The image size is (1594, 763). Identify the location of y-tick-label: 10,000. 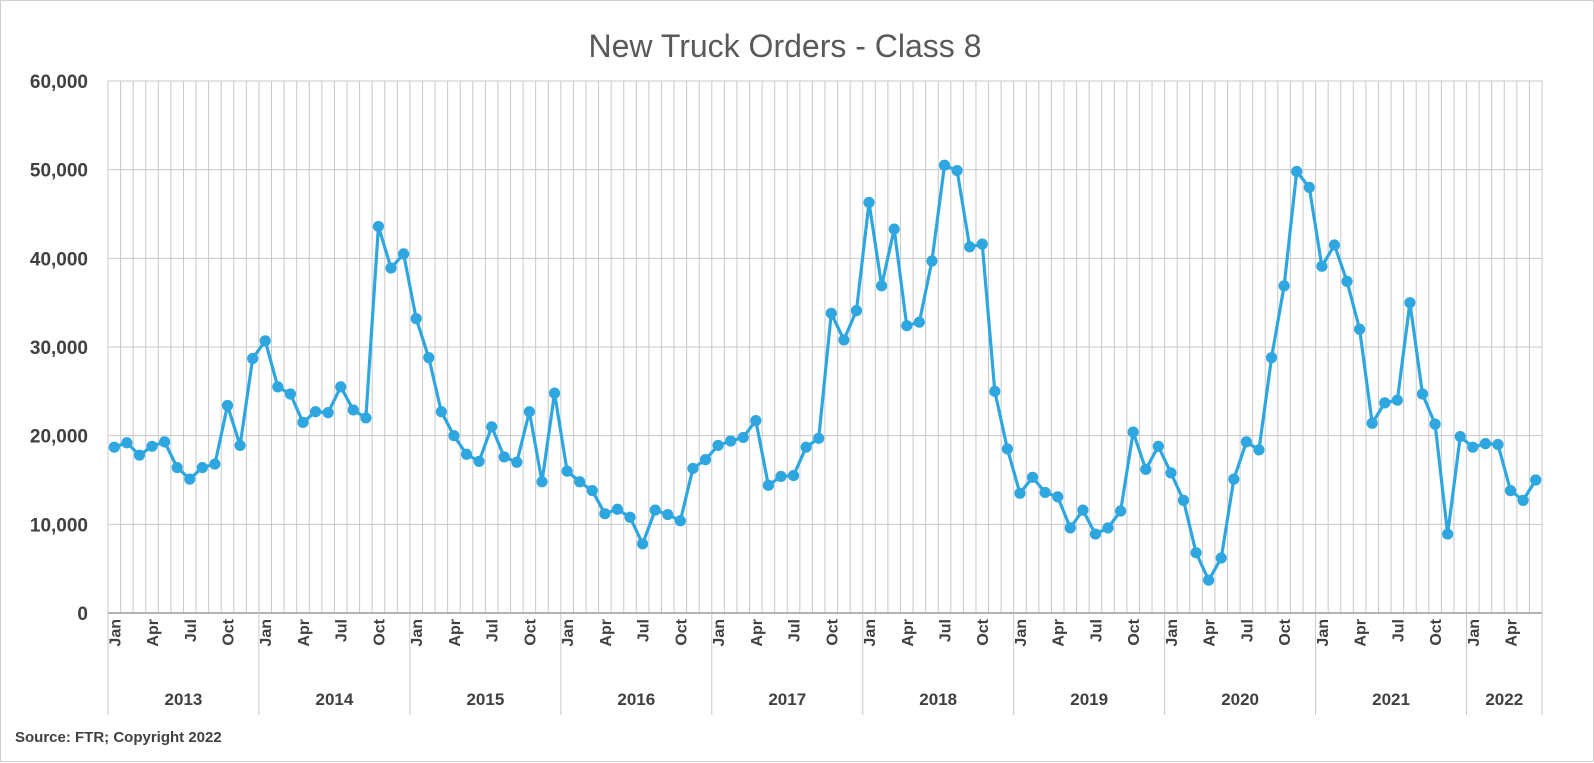
(59, 525).